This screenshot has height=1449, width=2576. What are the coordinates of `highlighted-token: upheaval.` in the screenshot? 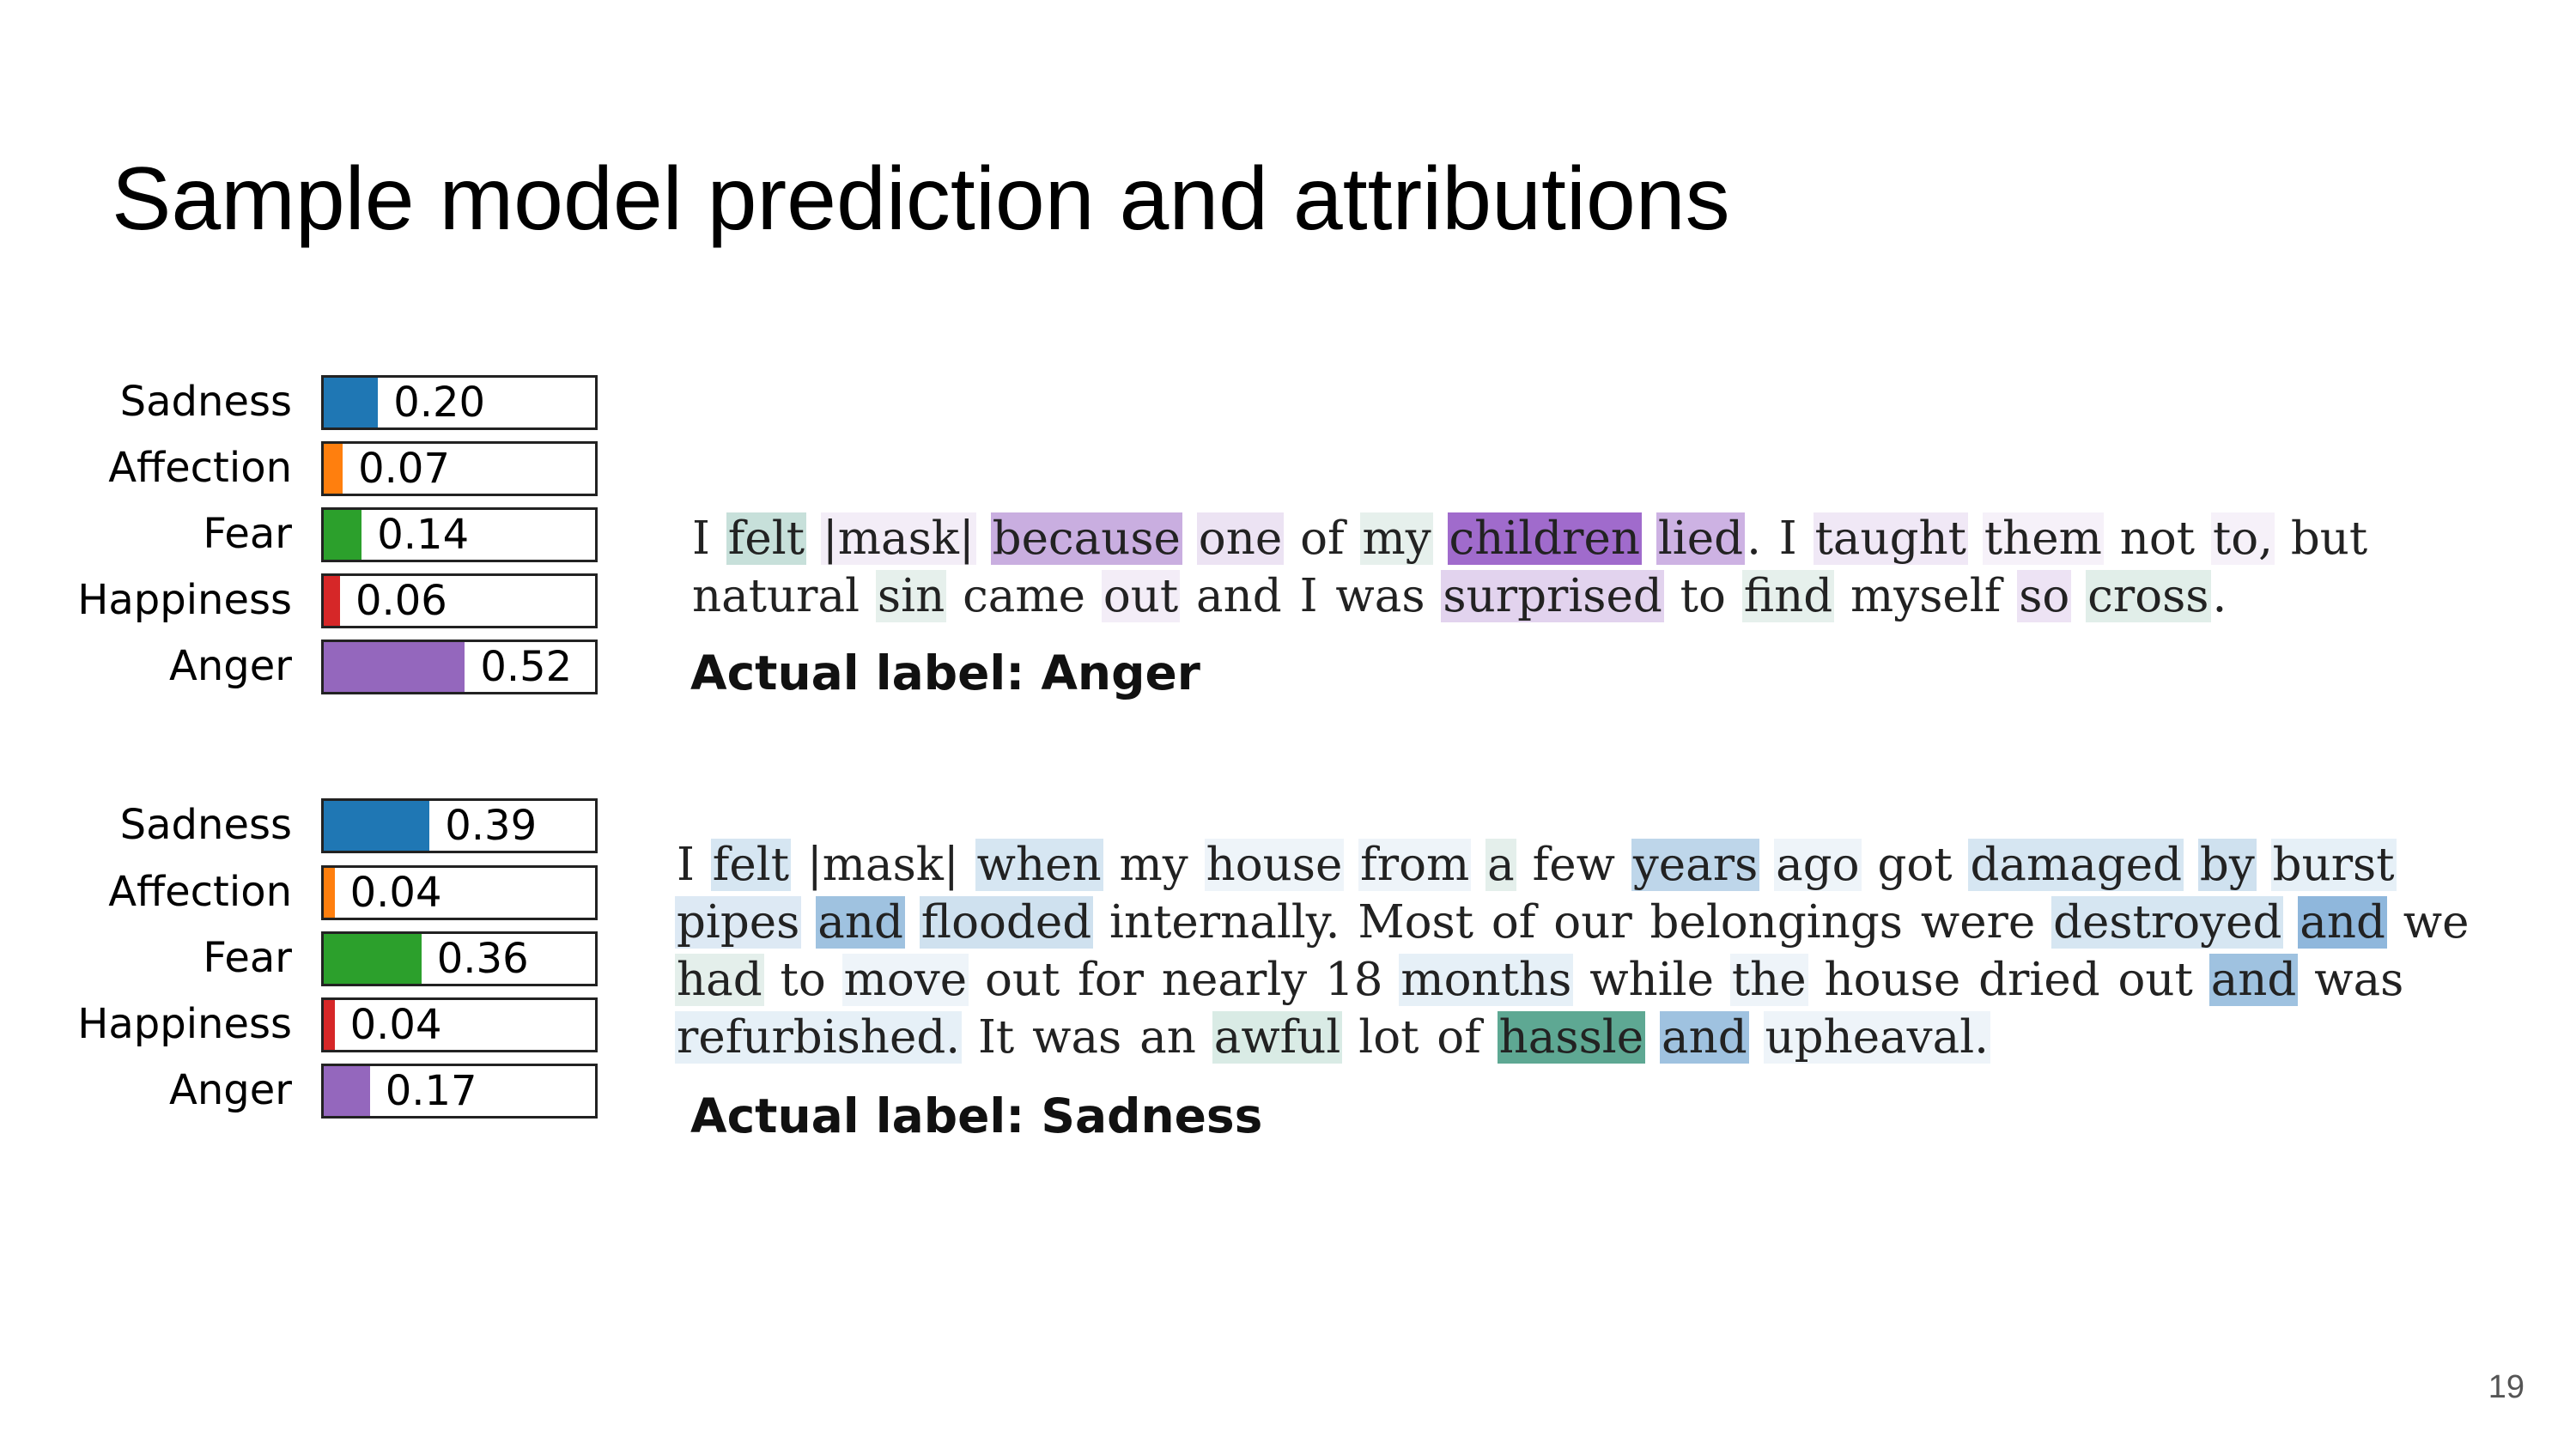 It's located at (1877, 1037).